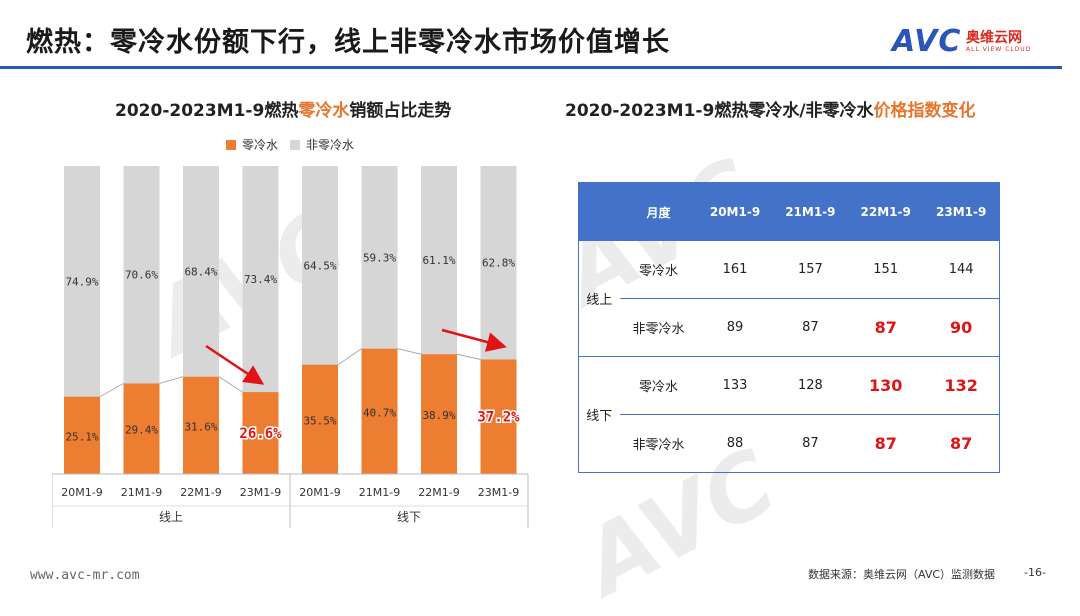  I want to click on table-row: 线下 零冷水 133 128 130 132, so click(789, 414).